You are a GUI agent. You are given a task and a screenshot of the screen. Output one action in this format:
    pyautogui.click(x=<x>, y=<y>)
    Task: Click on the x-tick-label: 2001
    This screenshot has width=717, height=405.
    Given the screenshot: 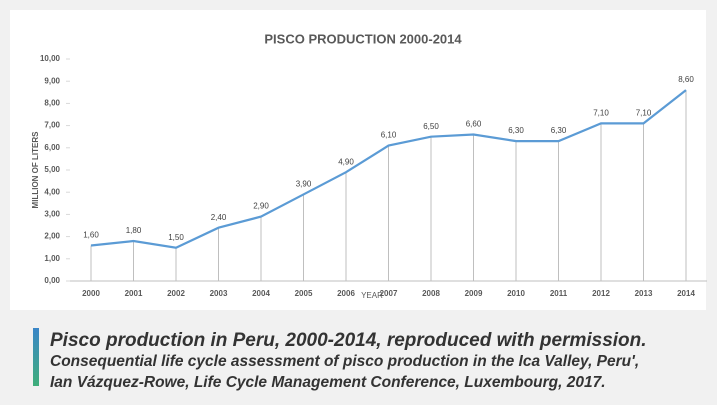 What is the action you would take?
    pyautogui.click(x=134, y=293)
    